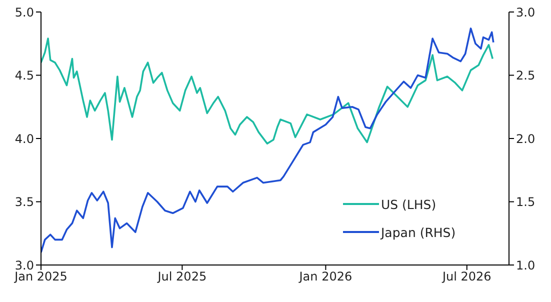 The width and height of the screenshot is (551, 302). Describe the element at coordinates (24, 265) in the screenshot. I see `y-tick-label: 3.0` at that location.